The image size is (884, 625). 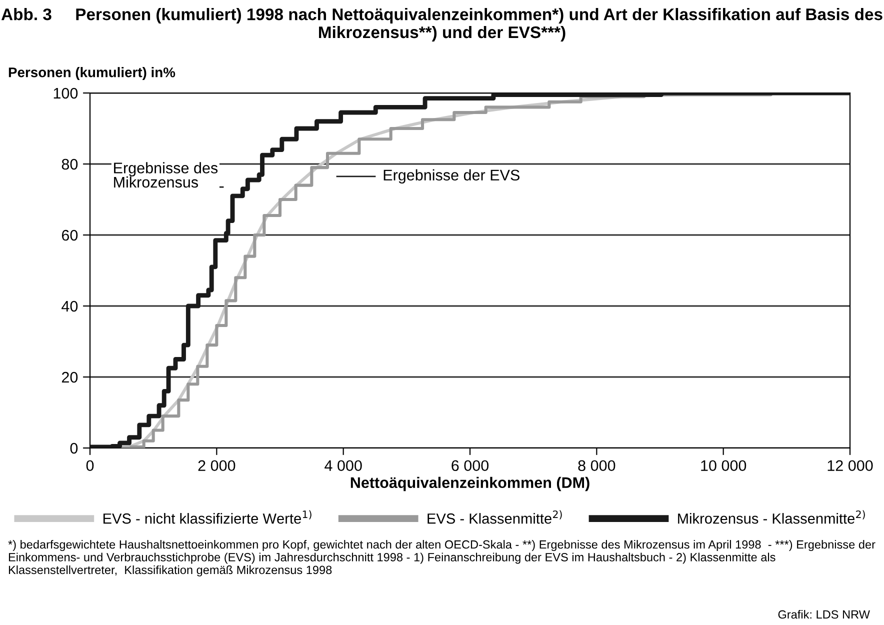 What do you see at coordinates (90, 466) in the screenshot?
I see `x-tick-label: 0` at bounding box center [90, 466].